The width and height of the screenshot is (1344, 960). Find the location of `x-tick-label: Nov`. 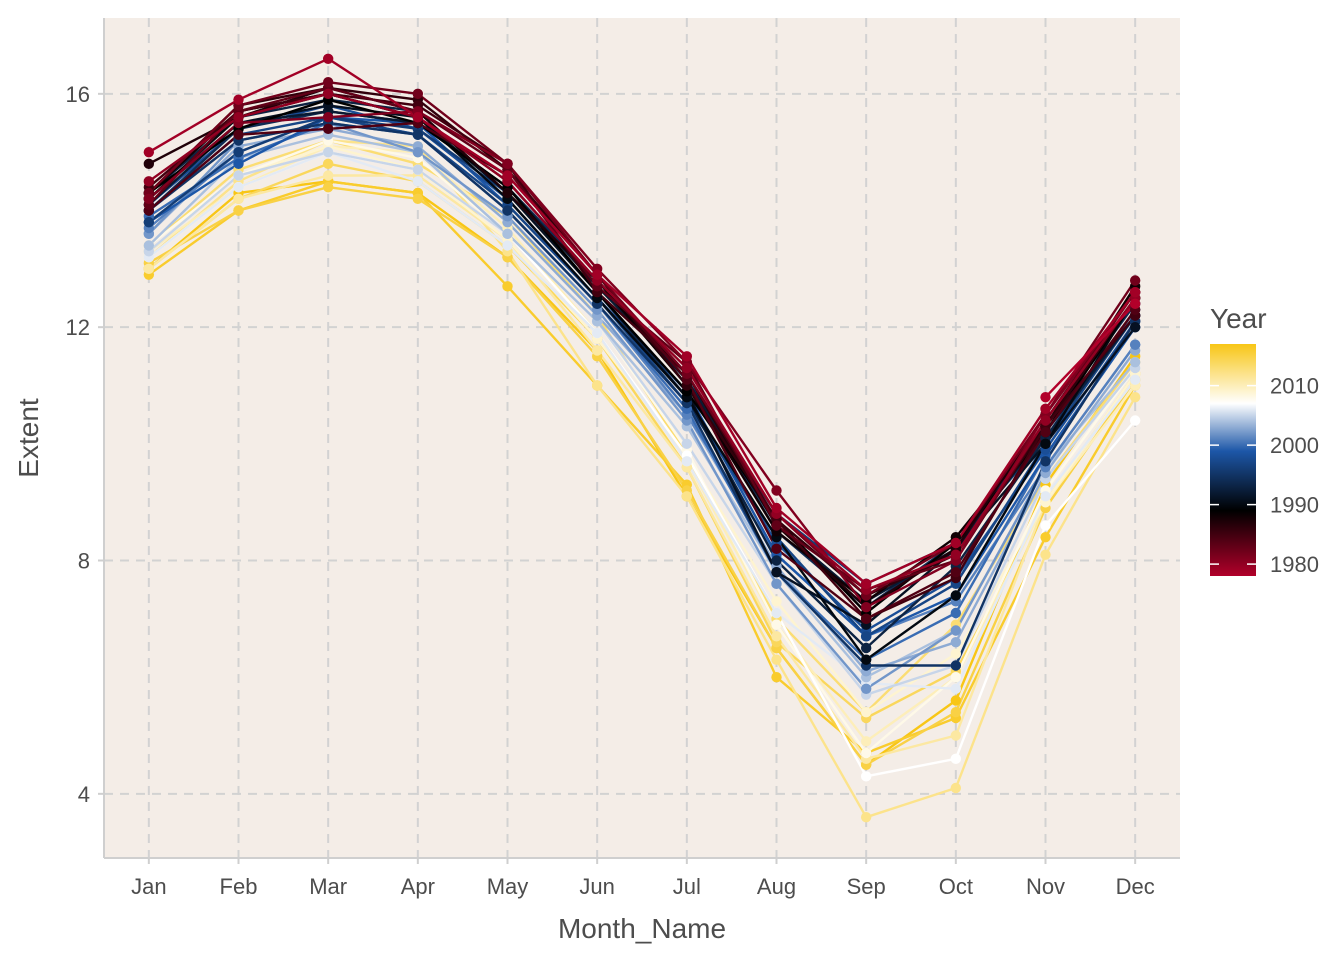

x-tick-label: Nov is located at coordinates (1045, 886).